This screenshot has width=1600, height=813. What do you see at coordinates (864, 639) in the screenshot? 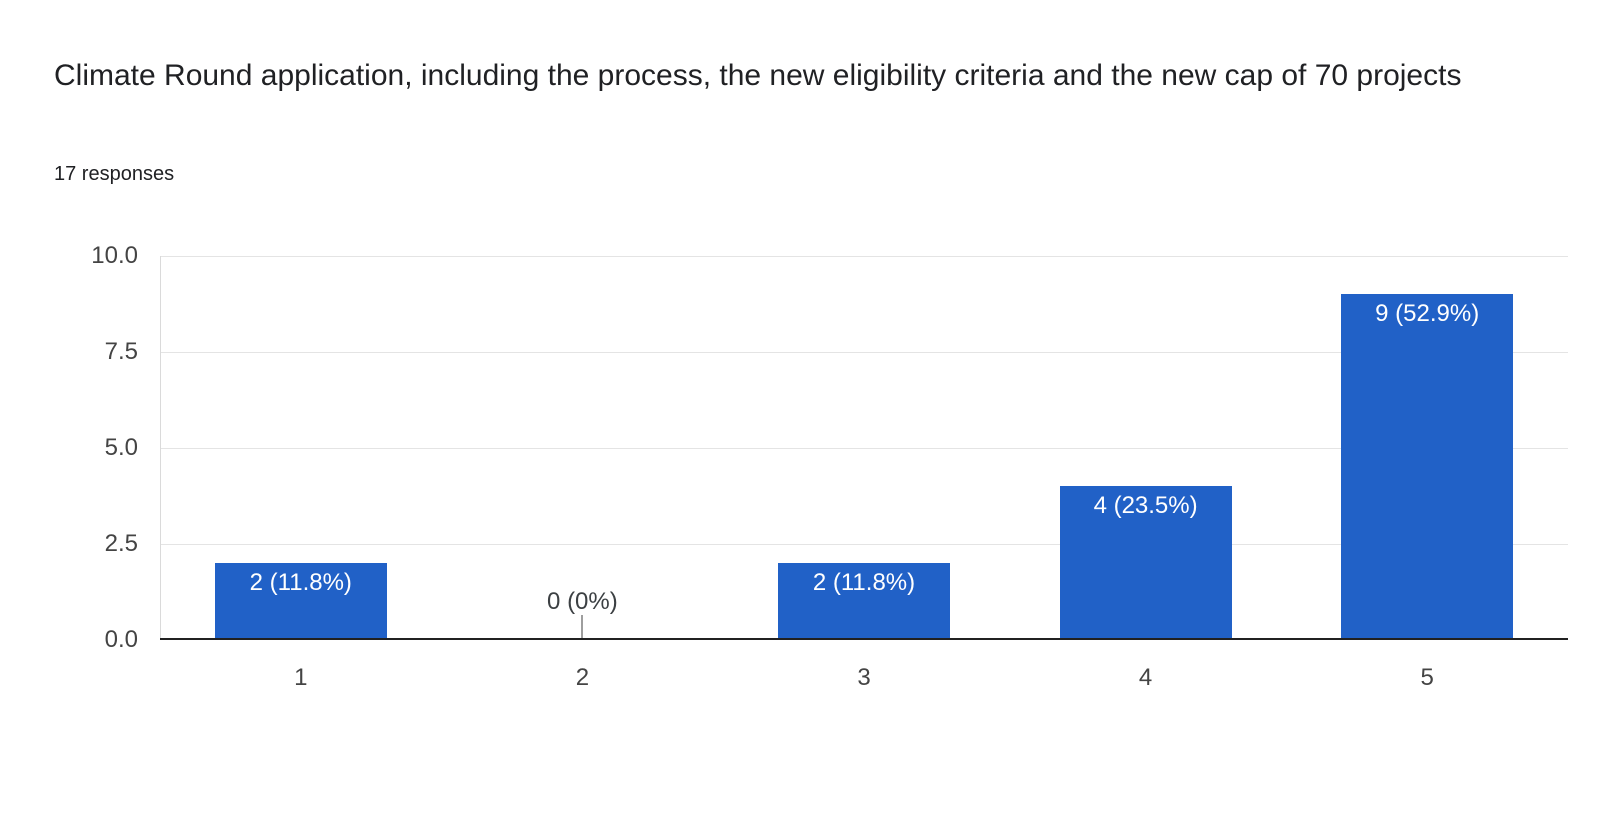
I see `x-axis-baseline` at bounding box center [864, 639].